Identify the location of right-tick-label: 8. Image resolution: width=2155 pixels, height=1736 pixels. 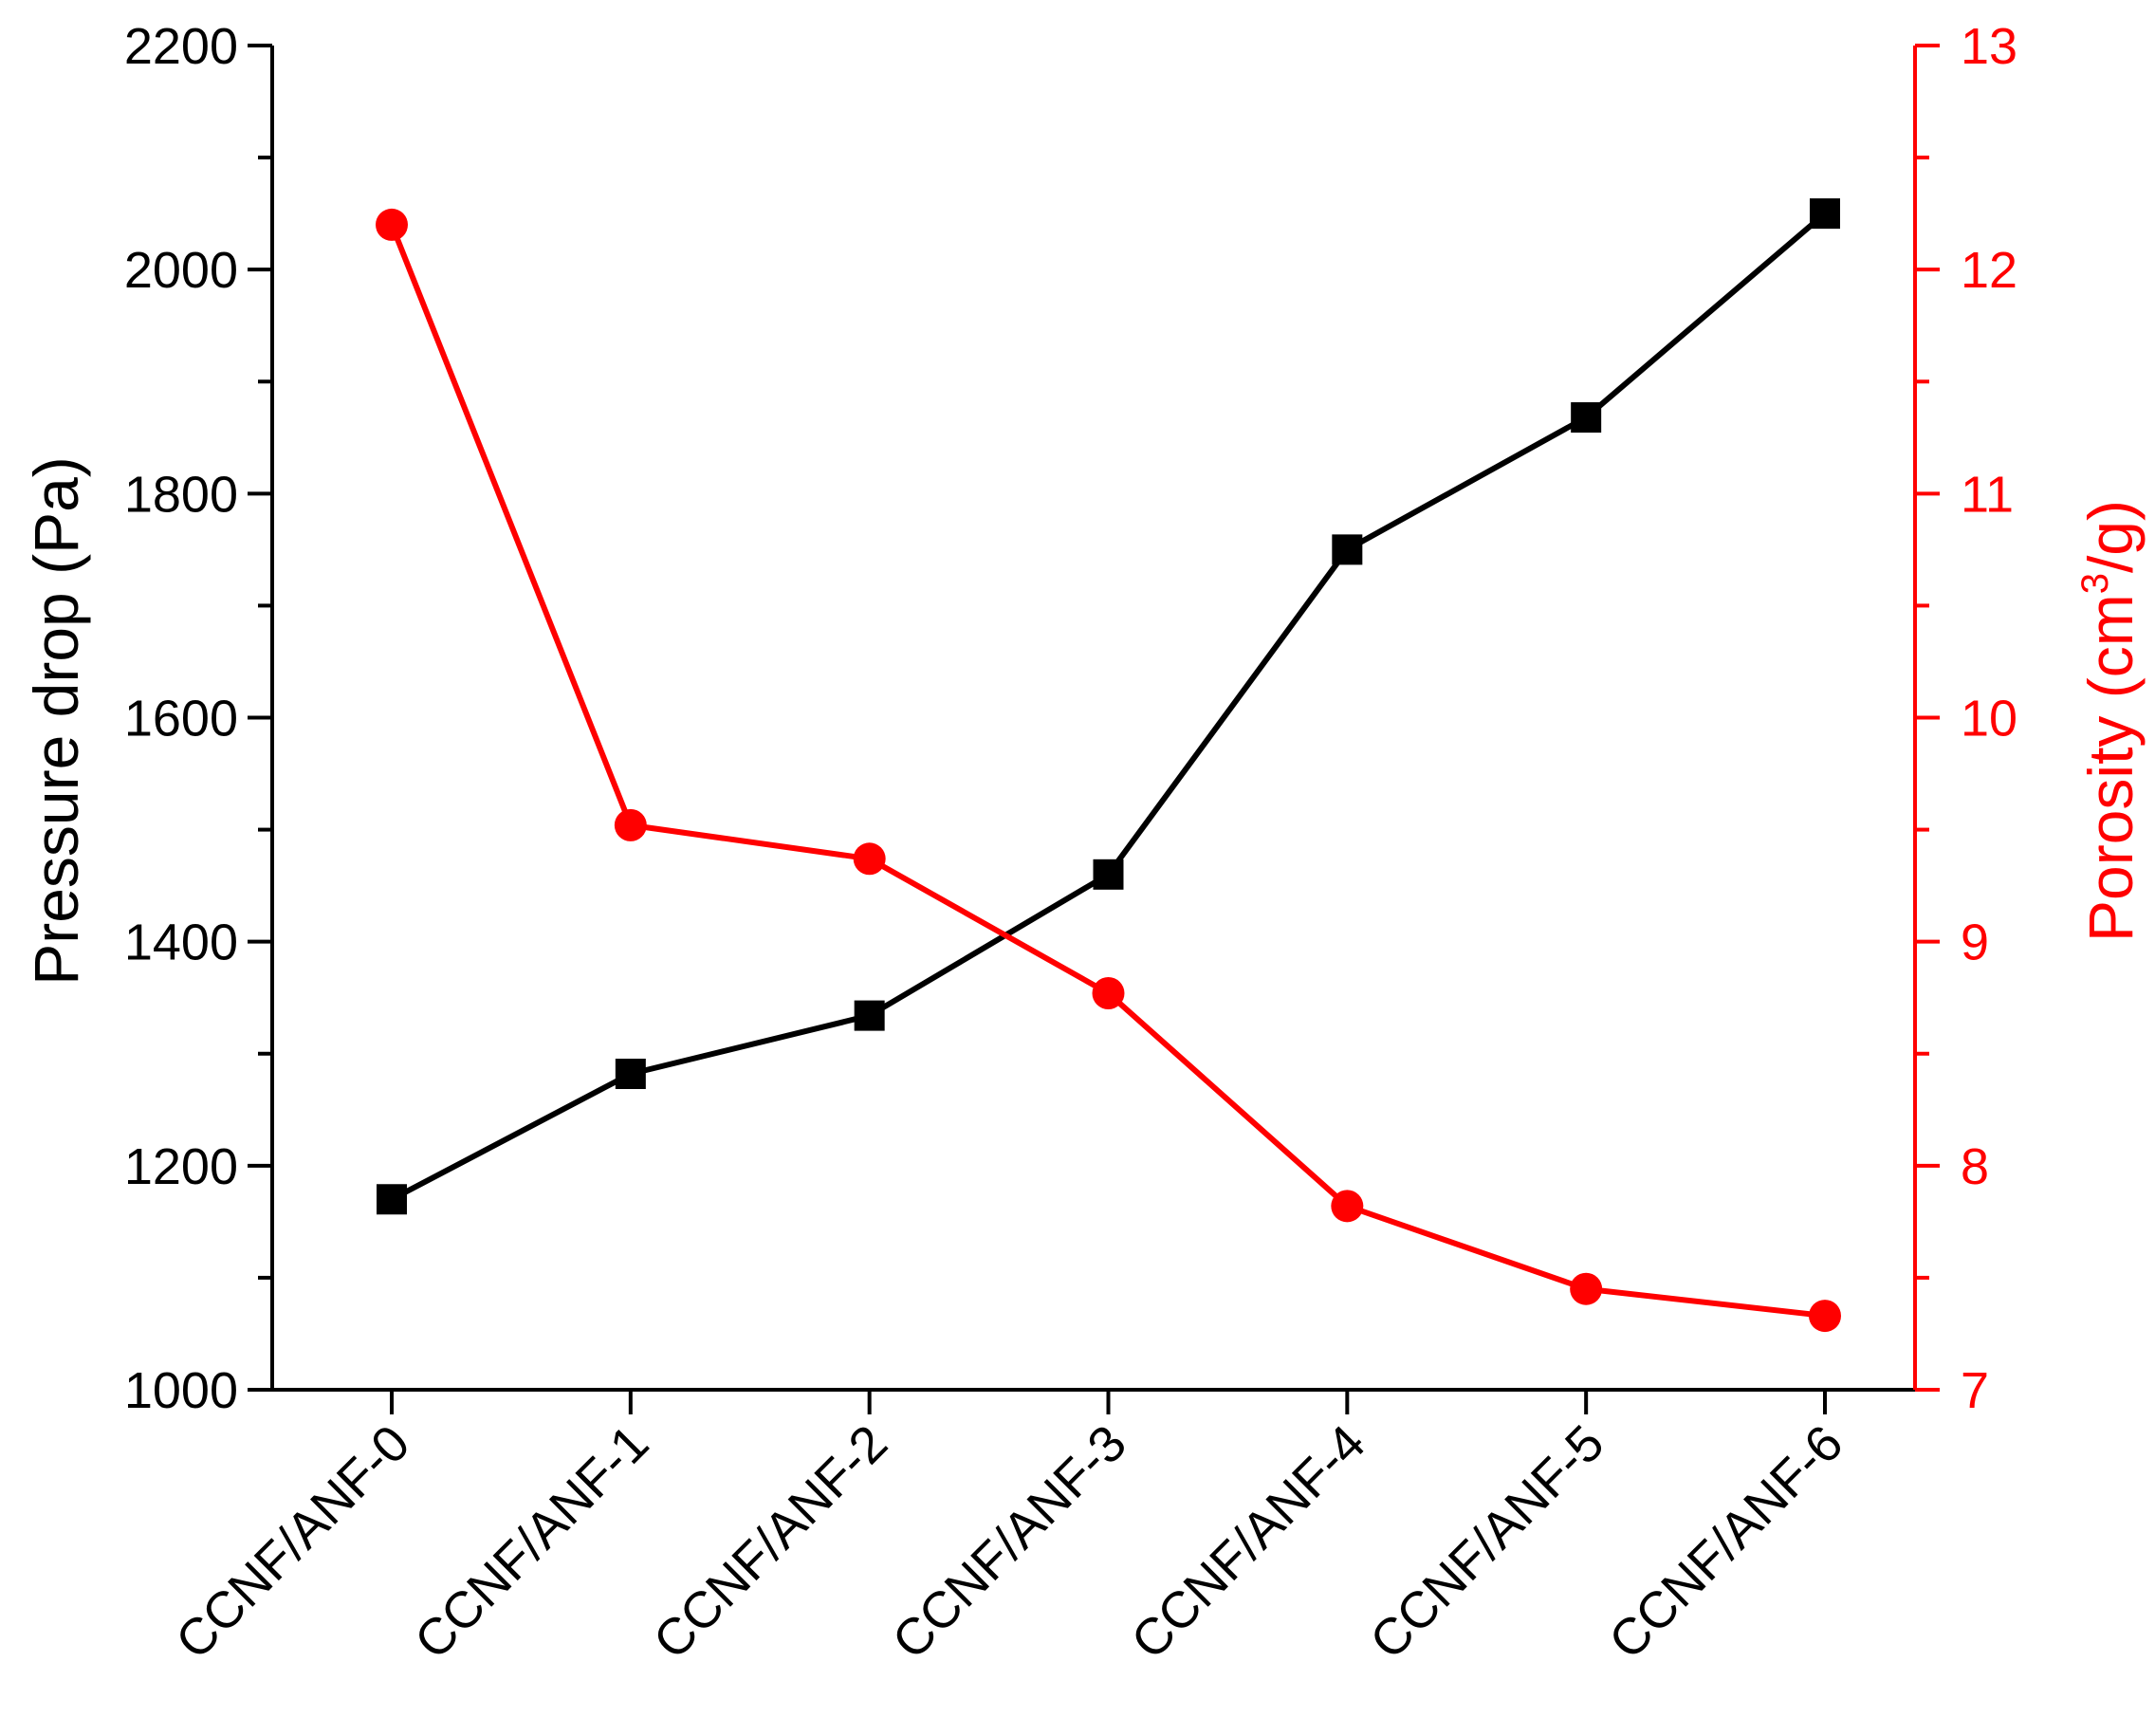
(1975, 1166).